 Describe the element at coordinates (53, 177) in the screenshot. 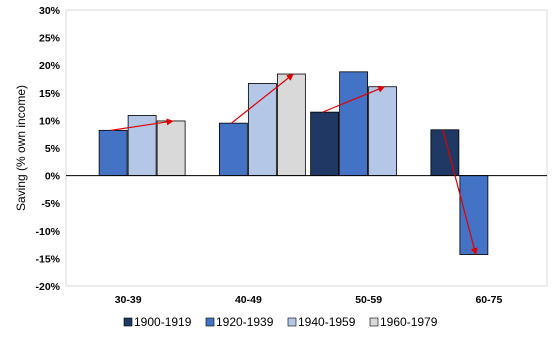

I see `y-tick-label-0: 0%` at that location.